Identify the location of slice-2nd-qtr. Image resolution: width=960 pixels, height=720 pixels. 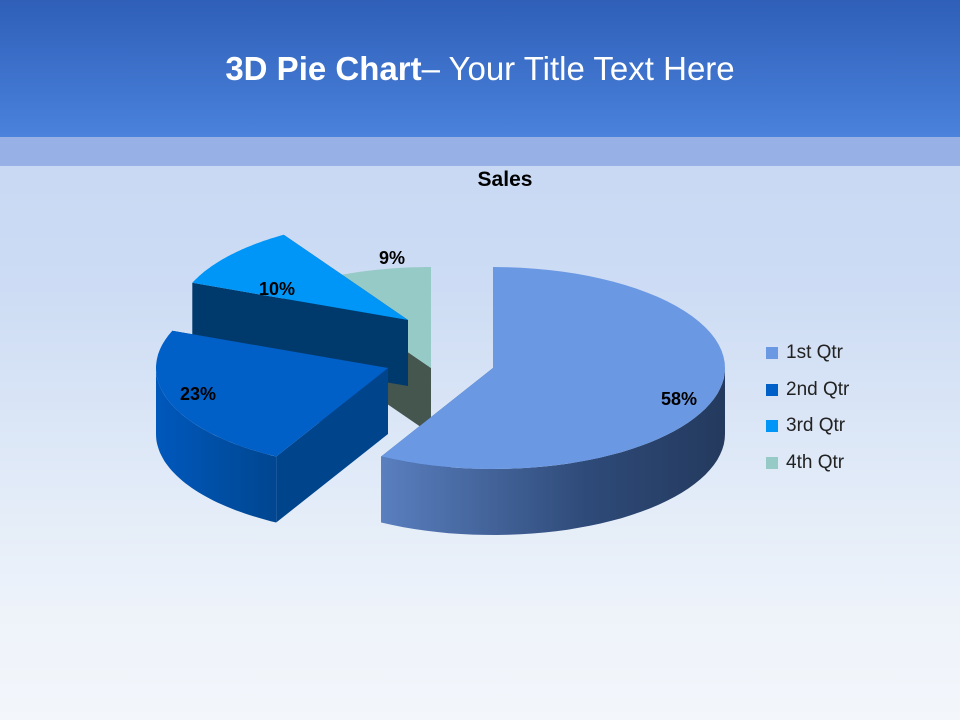
(272, 393).